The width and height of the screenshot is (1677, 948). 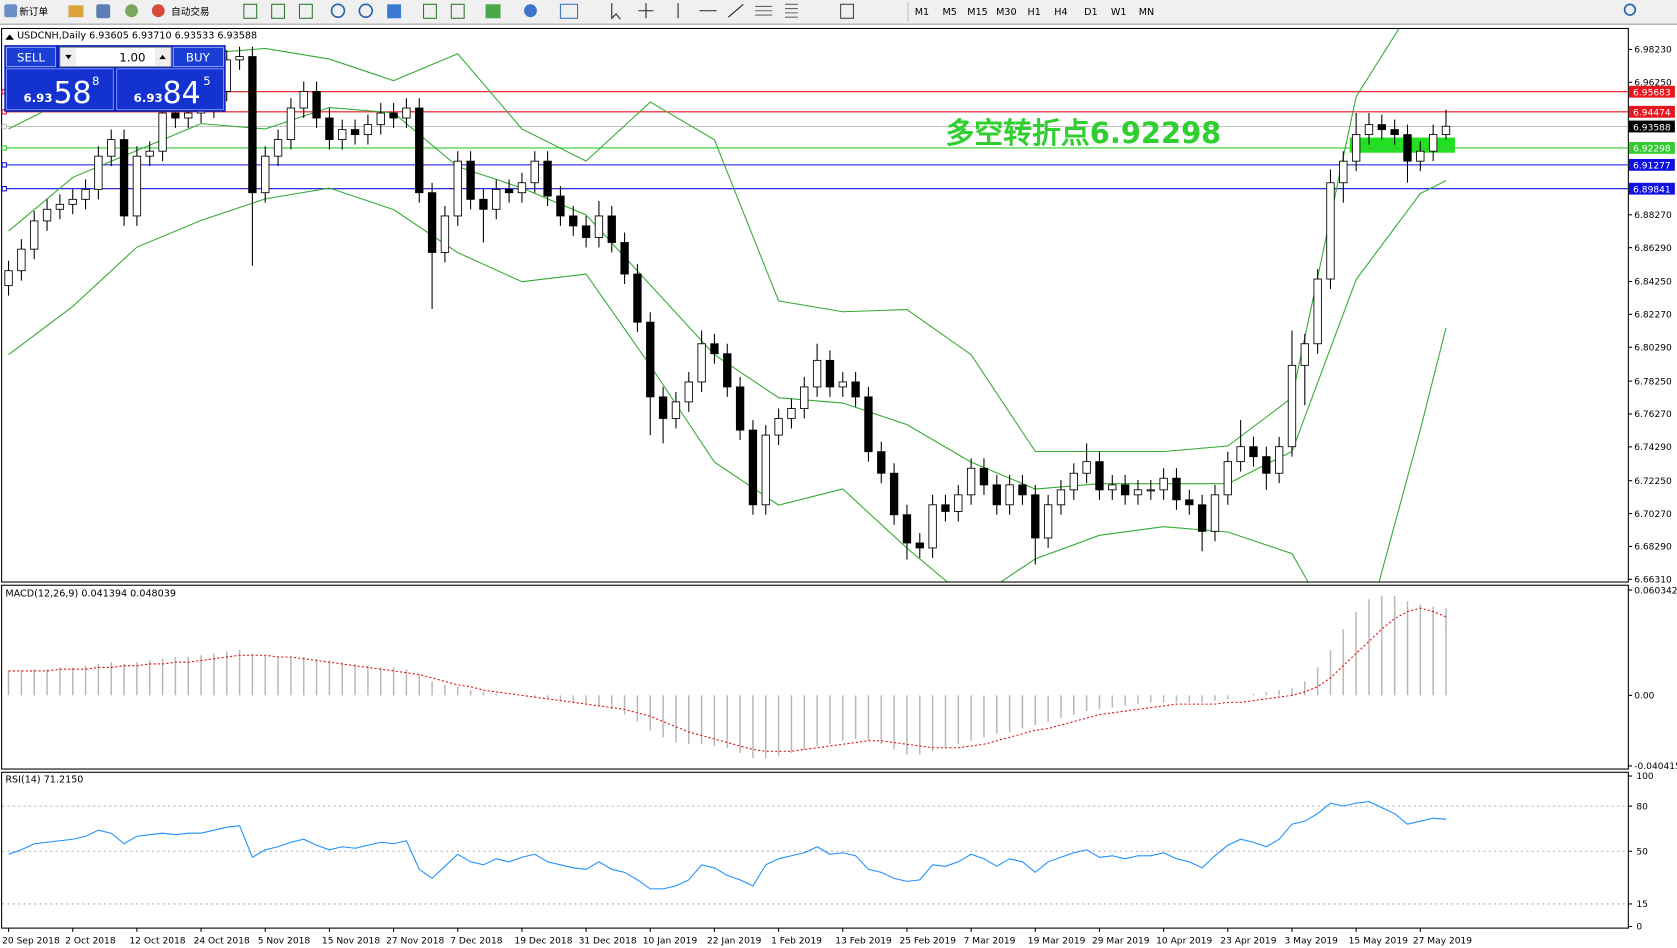 What do you see at coordinates (977, 12) in the screenshot?
I see `timeframe-button: M15` at bounding box center [977, 12].